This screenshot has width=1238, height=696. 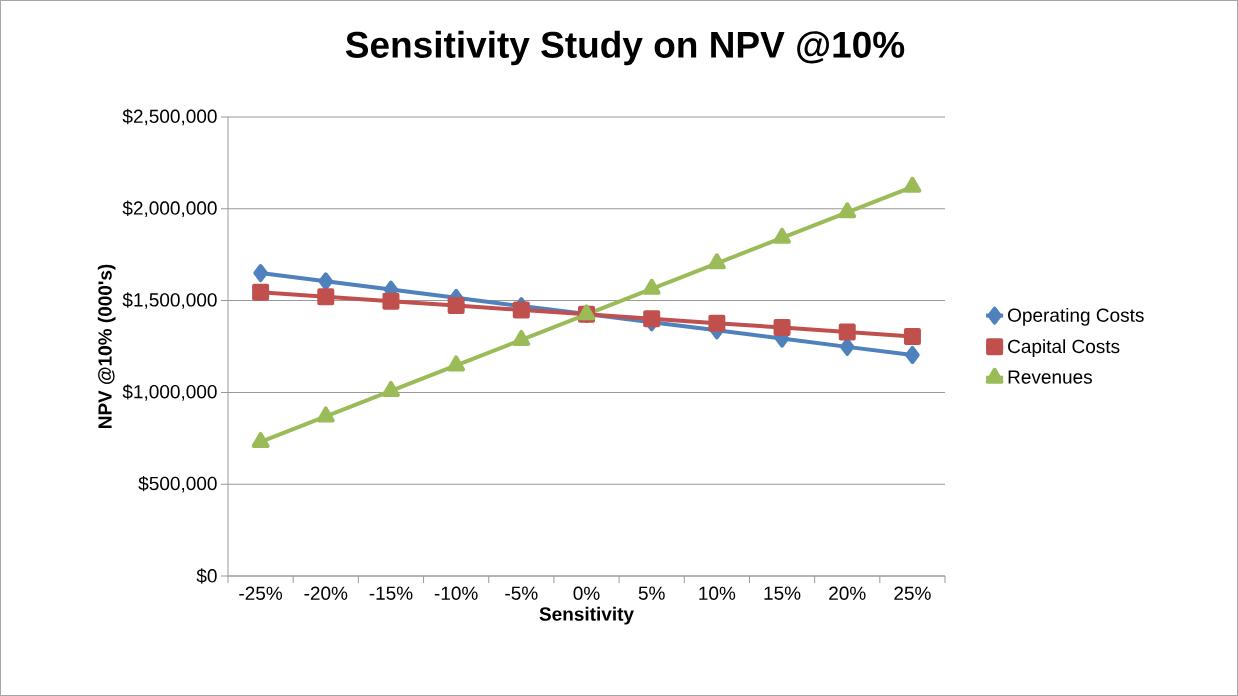 I want to click on y-tick-label: $1,500,000, so click(x=169, y=300).